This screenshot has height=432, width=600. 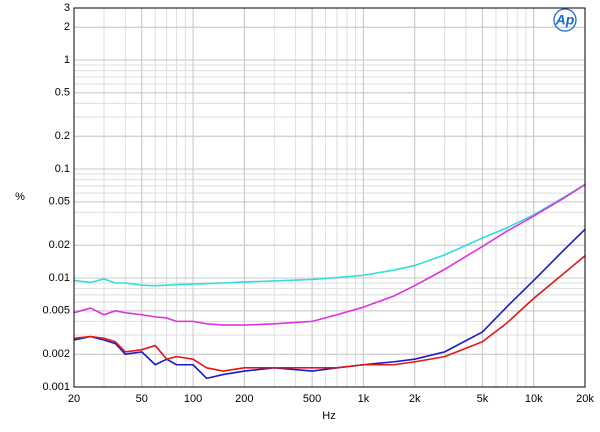 What do you see at coordinates (67, 8) in the screenshot?
I see `y-tick-label: 3` at bounding box center [67, 8].